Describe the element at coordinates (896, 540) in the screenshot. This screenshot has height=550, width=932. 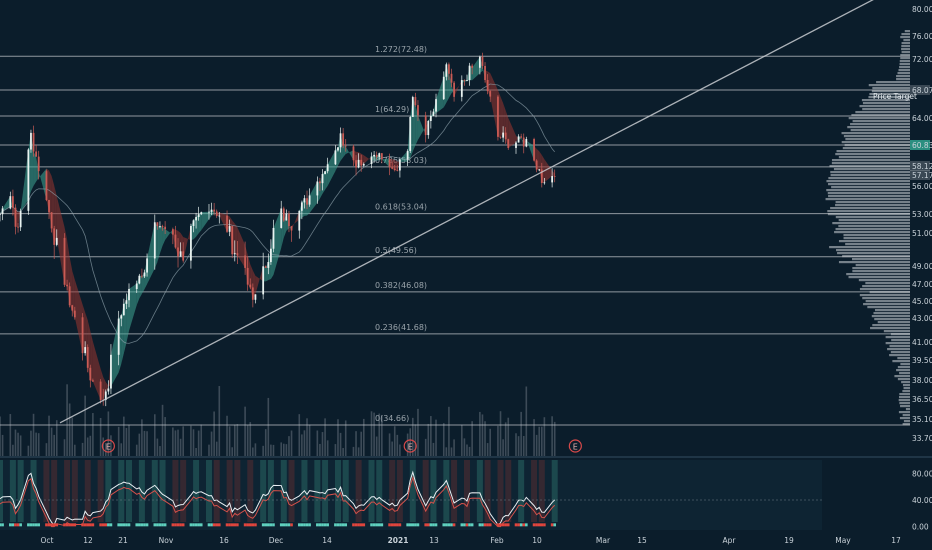
I see `time-tick: 17` at that location.